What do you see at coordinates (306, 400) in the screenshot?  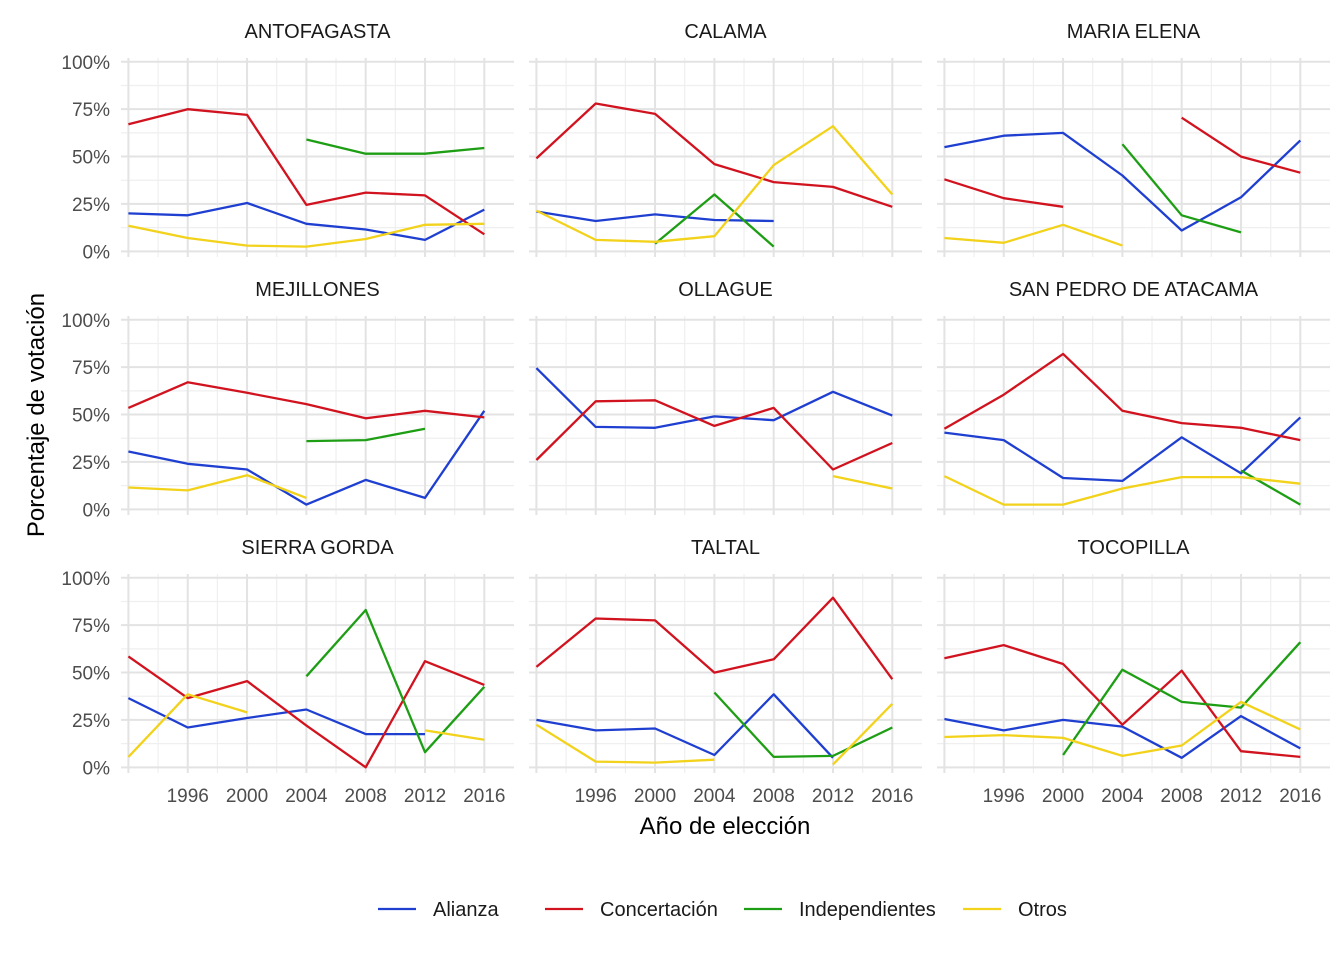 I see `series-line-concertacion-mejillones` at bounding box center [306, 400].